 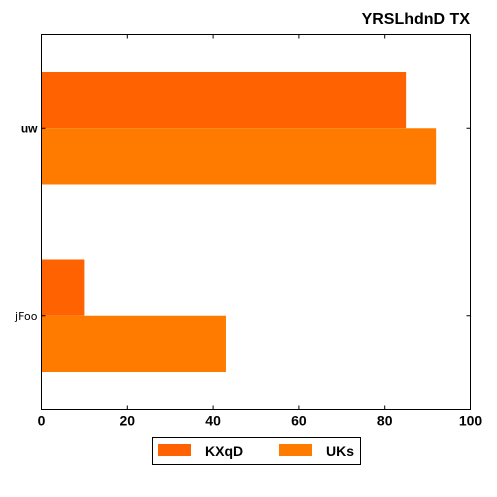 What do you see at coordinates (385, 421) in the screenshot?
I see `x-tick-label: 80` at bounding box center [385, 421].